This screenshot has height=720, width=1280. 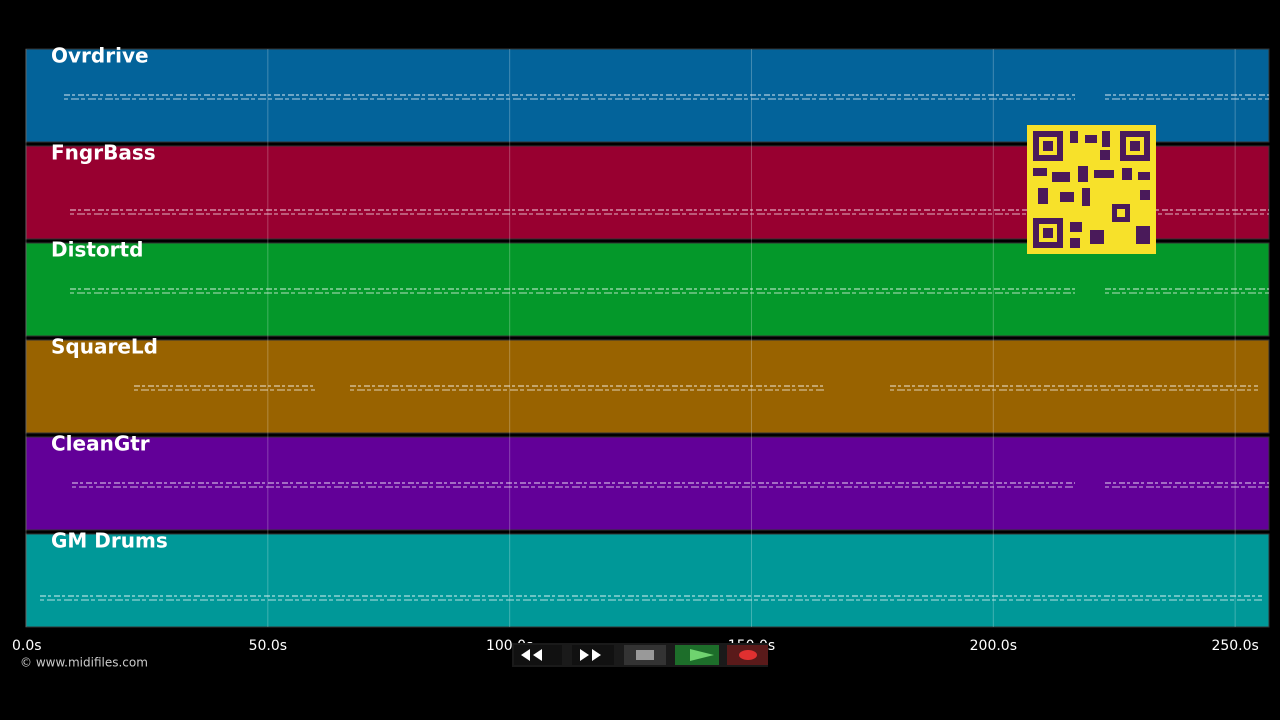 I want to click on rewind-button, so click(x=538, y=655).